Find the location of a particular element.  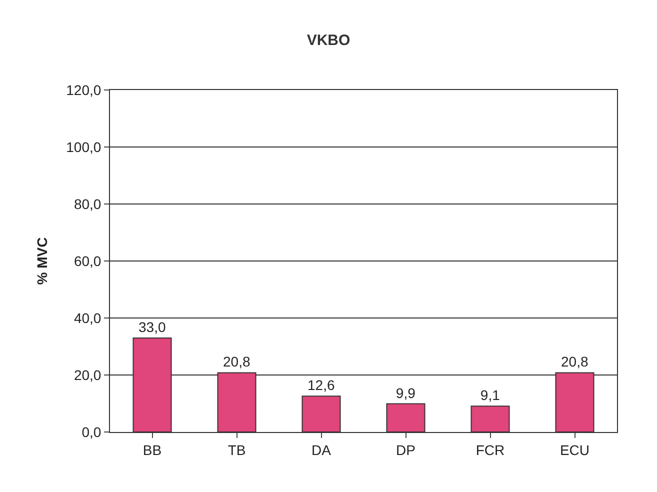

data-label: 9,1 is located at coordinates (490, 395).